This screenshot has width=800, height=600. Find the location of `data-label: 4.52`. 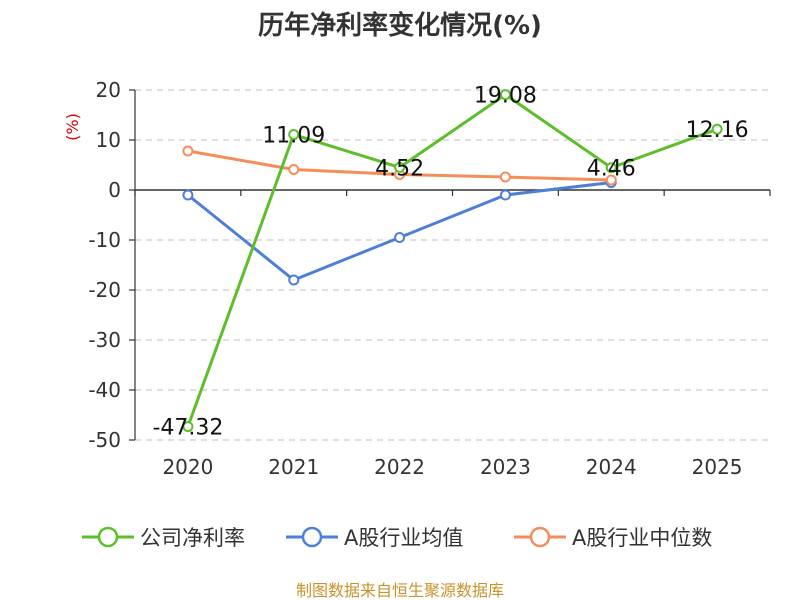

data-label: 4.52 is located at coordinates (399, 168).